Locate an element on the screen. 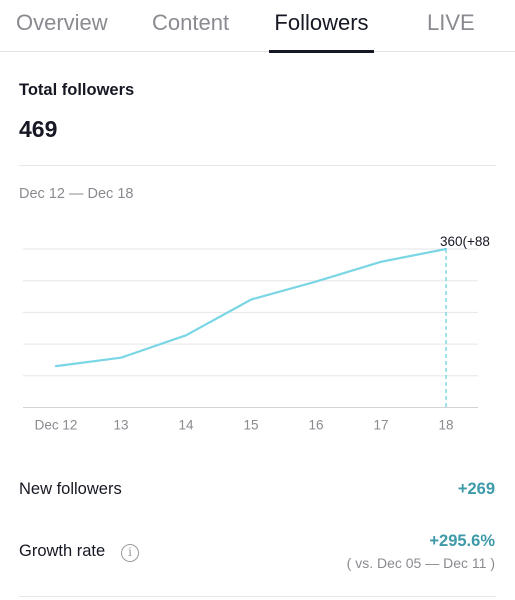  tab-content: Content is located at coordinates (190, 26).